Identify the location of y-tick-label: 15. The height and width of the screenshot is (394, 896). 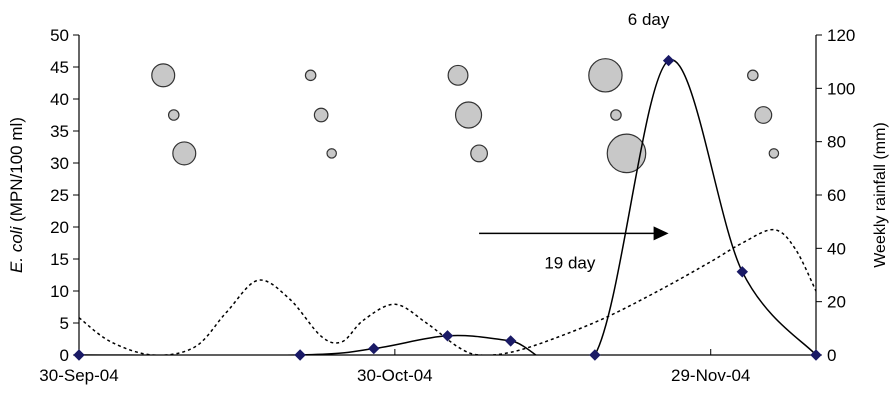
(59, 259).